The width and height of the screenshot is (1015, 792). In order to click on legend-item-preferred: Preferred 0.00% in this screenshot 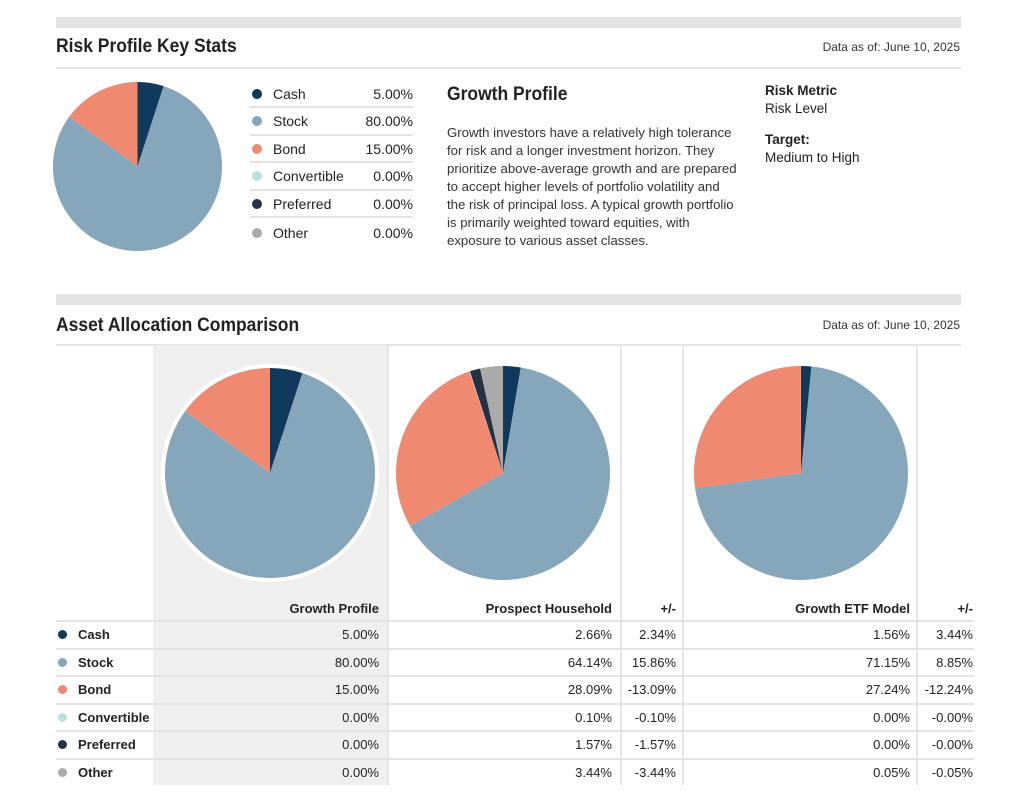, I will do `click(331, 205)`.